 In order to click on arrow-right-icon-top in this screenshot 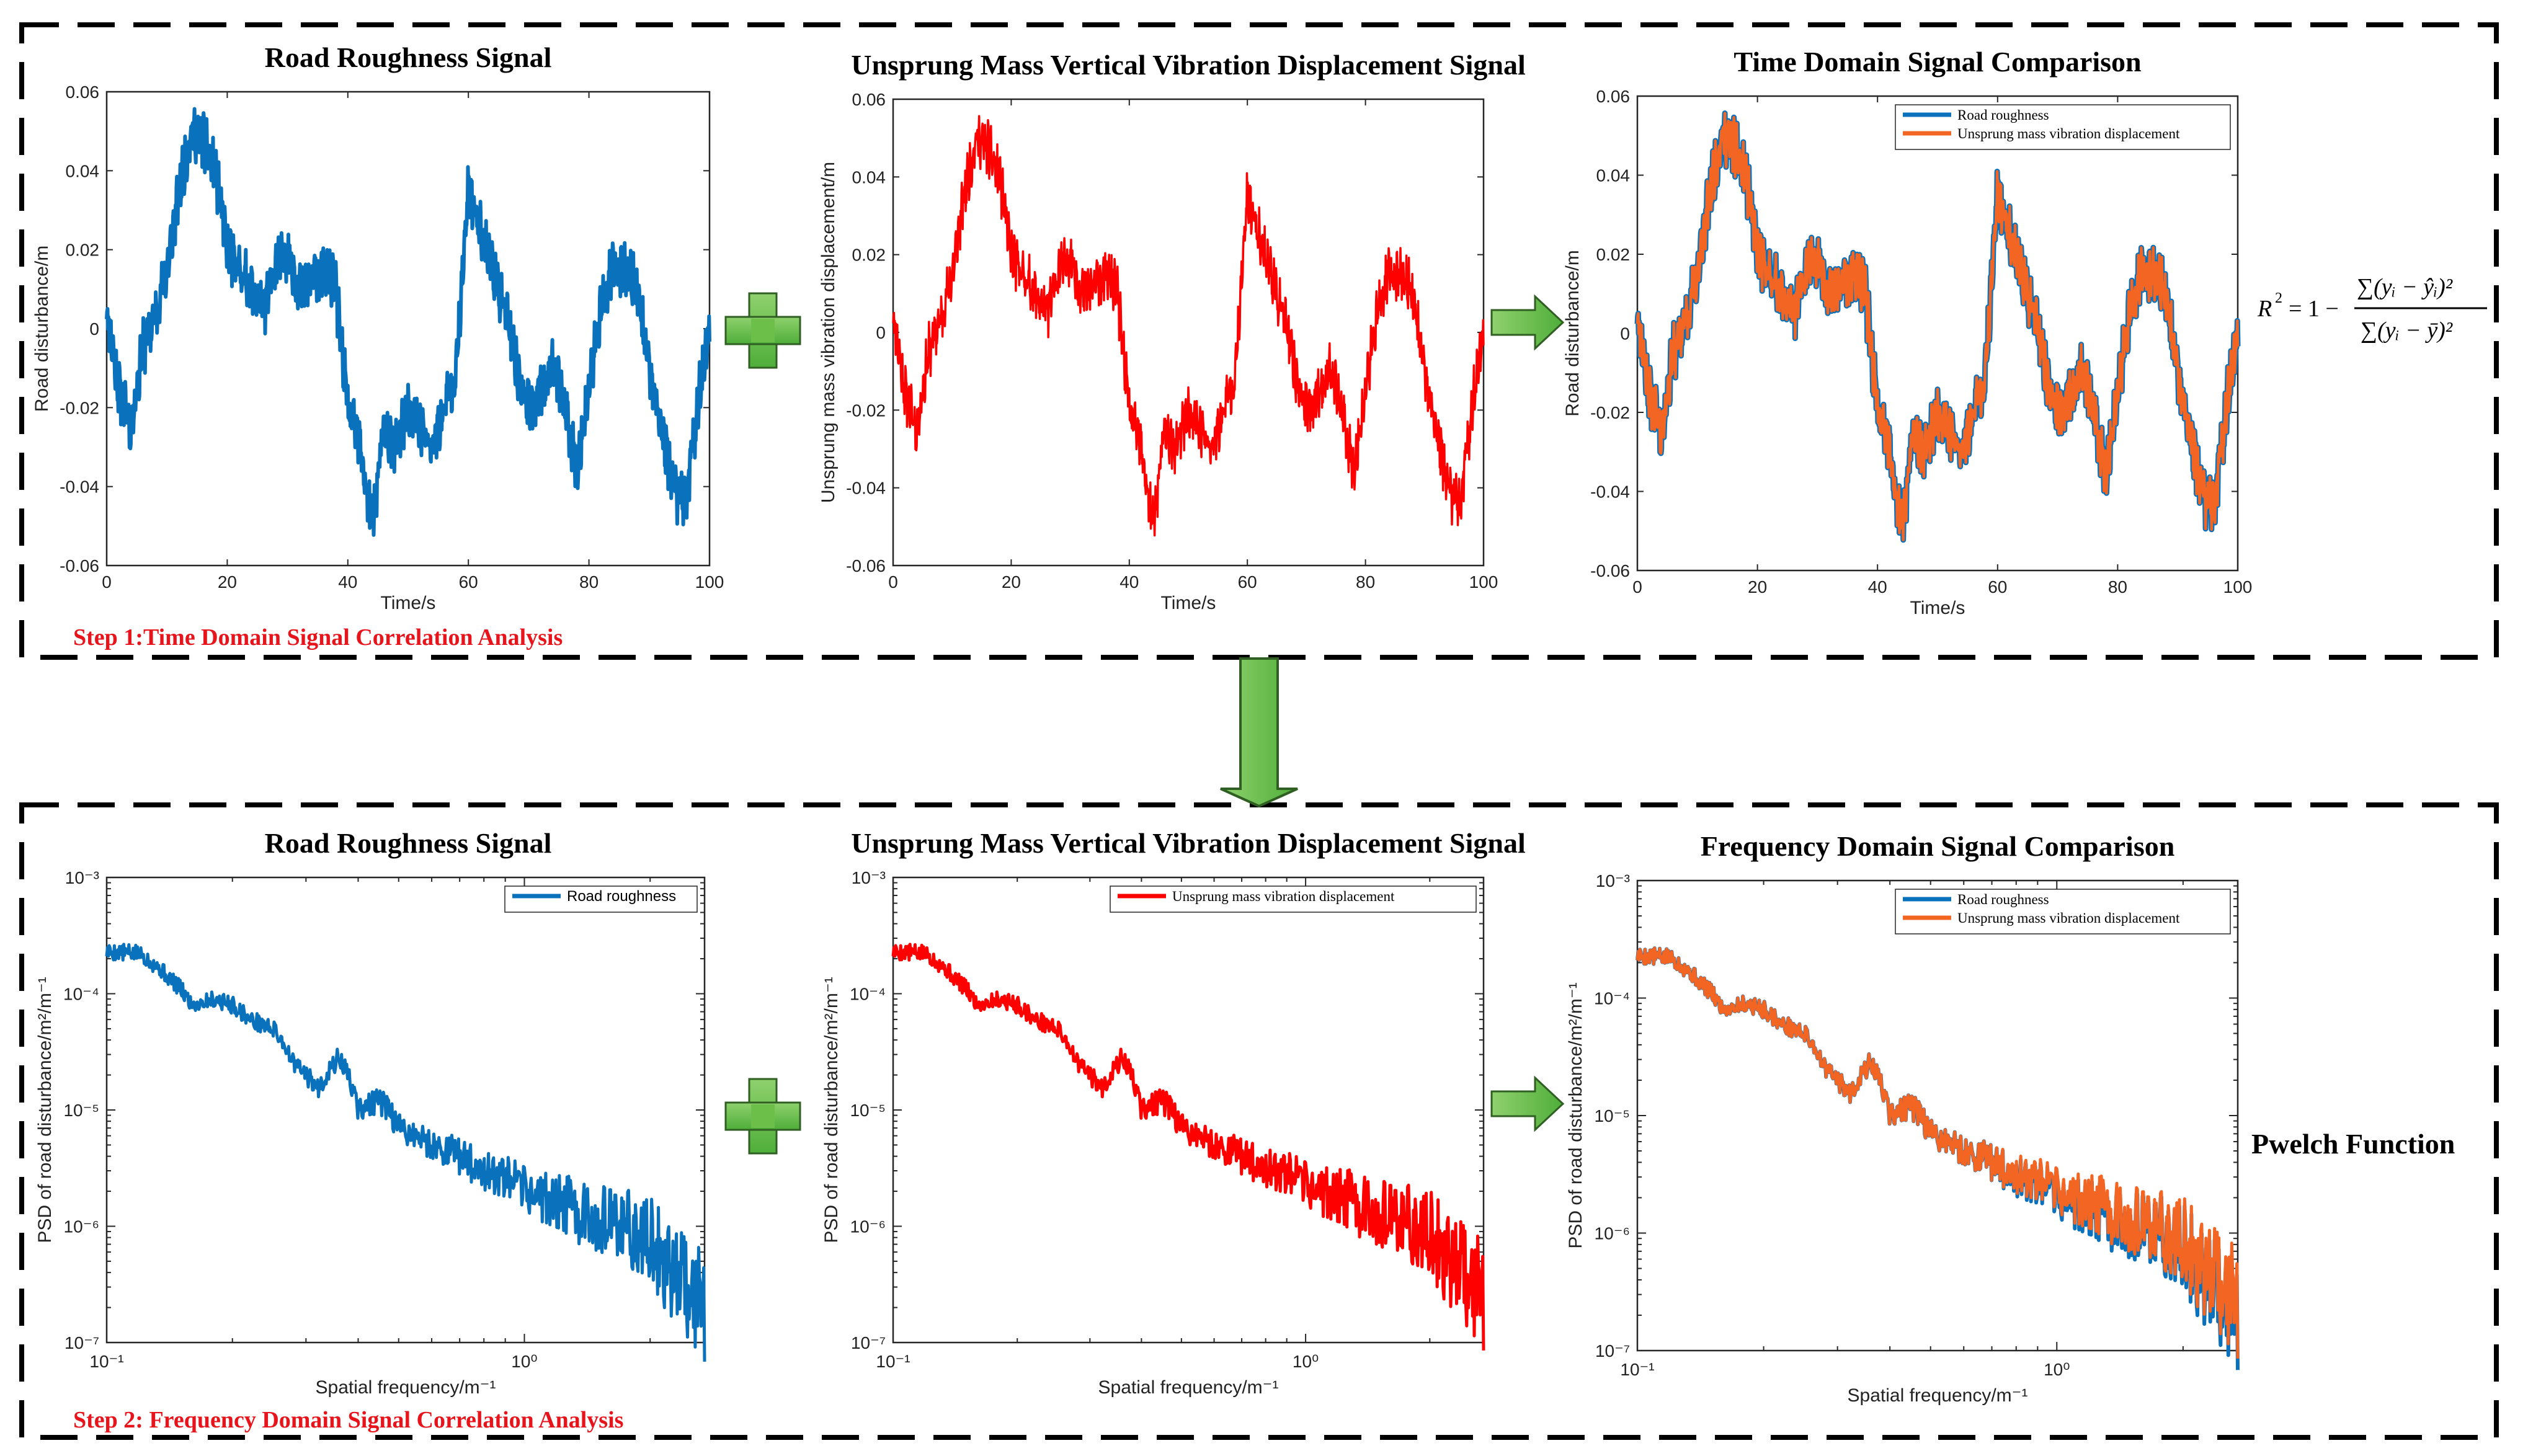, I will do `click(1527, 323)`.